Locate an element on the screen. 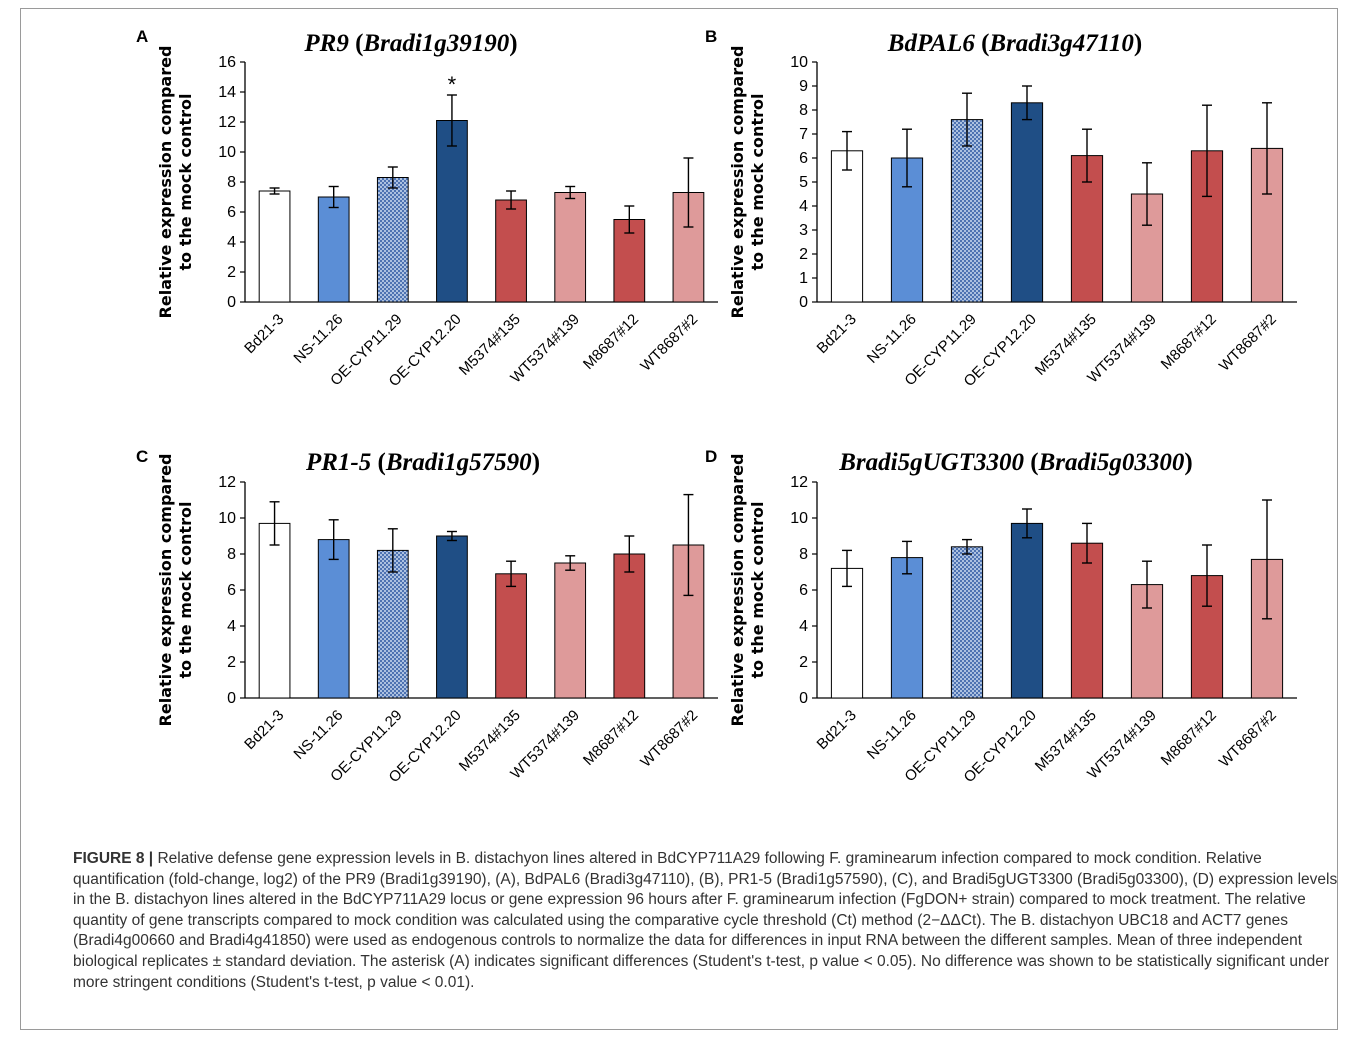 Image resolution: width=1358 pixels, height=1043 pixels. chart-title-locus: Bradi1g39190 is located at coordinates (435, 43).